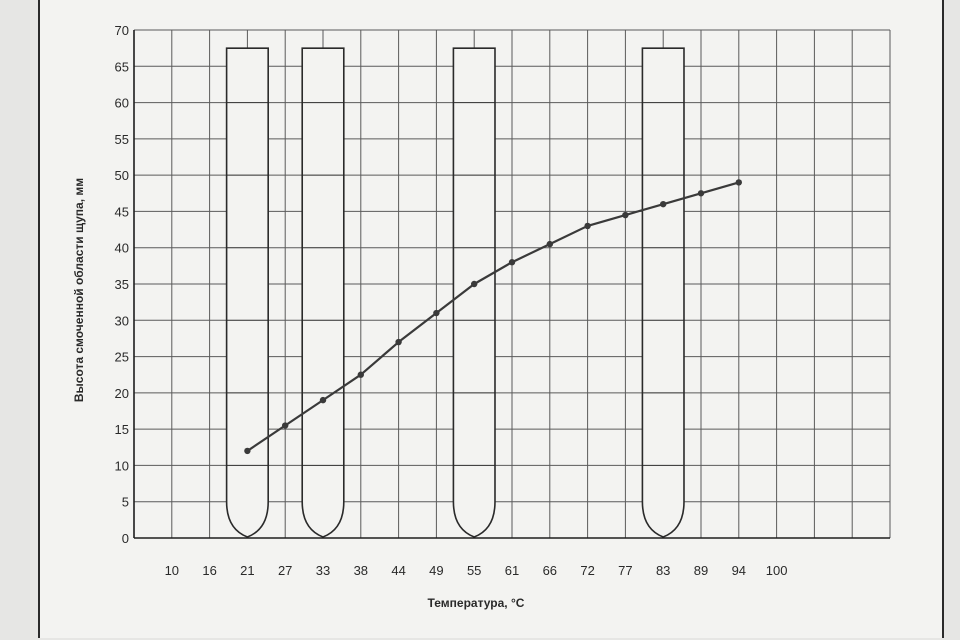 The height and width of the screenshot is (640, 960). I want to click on y-tick-label: 45, so click(122, 211).